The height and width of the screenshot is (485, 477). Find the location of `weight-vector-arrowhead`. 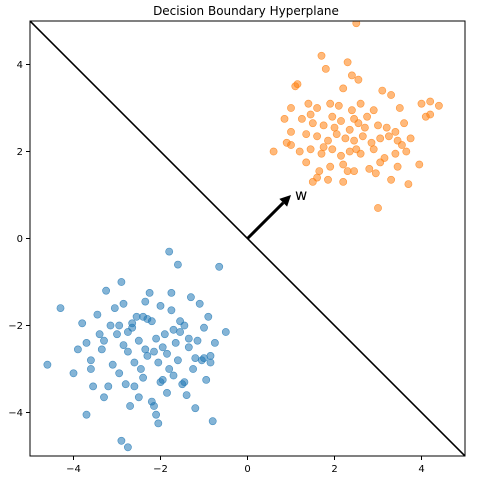

weight-vector-arrowhead is located at coordinates (285, 201).